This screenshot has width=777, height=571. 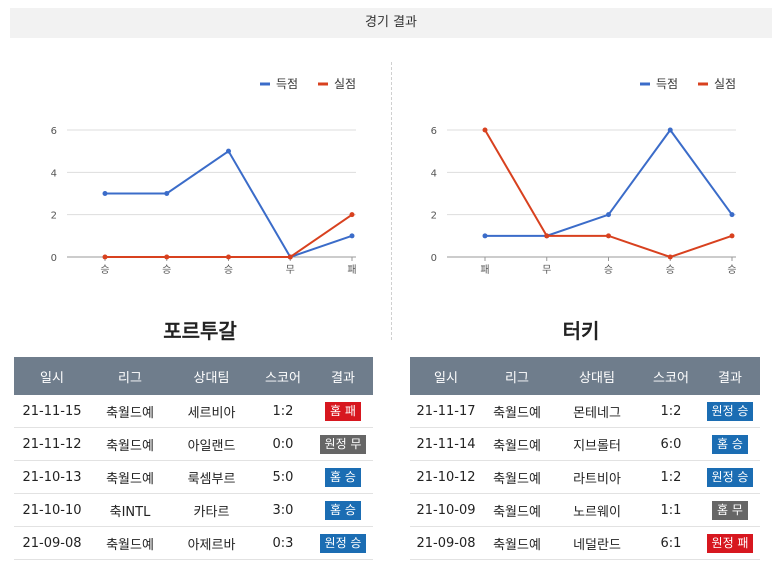 What do you see at coordinates (391, 23) in the screenshot?
I see `section-header: 경기 결과` at bounding box center [391, 23].